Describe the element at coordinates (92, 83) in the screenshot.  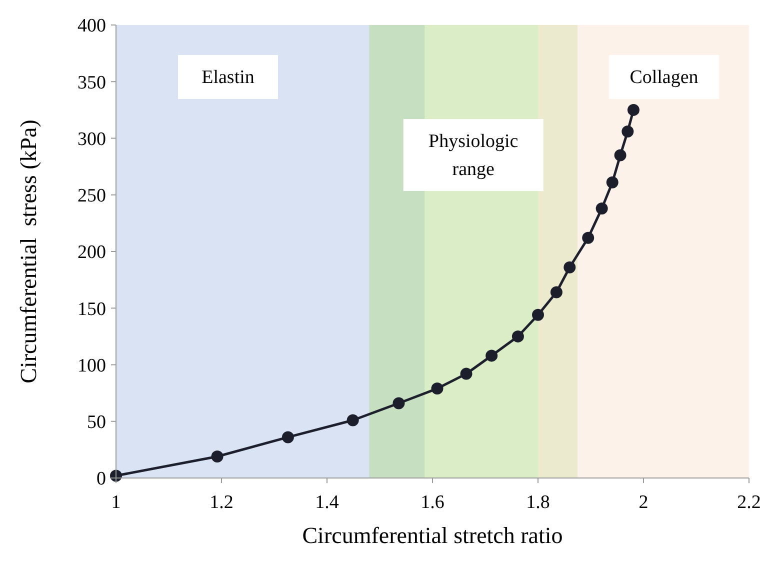
I see `y-tick-label: 350` at that location.